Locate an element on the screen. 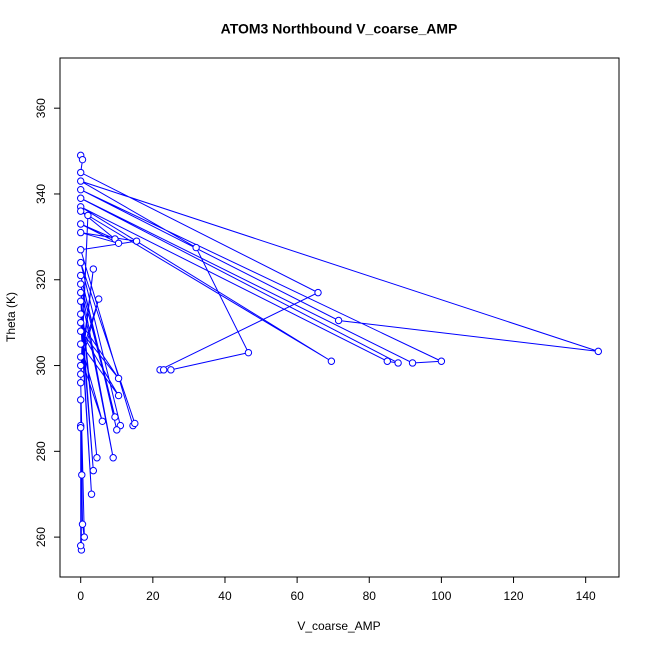 The width and height of the screenshot is (650, 655). x-axis-label: V_coarse_AMP is located at coordinates (338, 626).